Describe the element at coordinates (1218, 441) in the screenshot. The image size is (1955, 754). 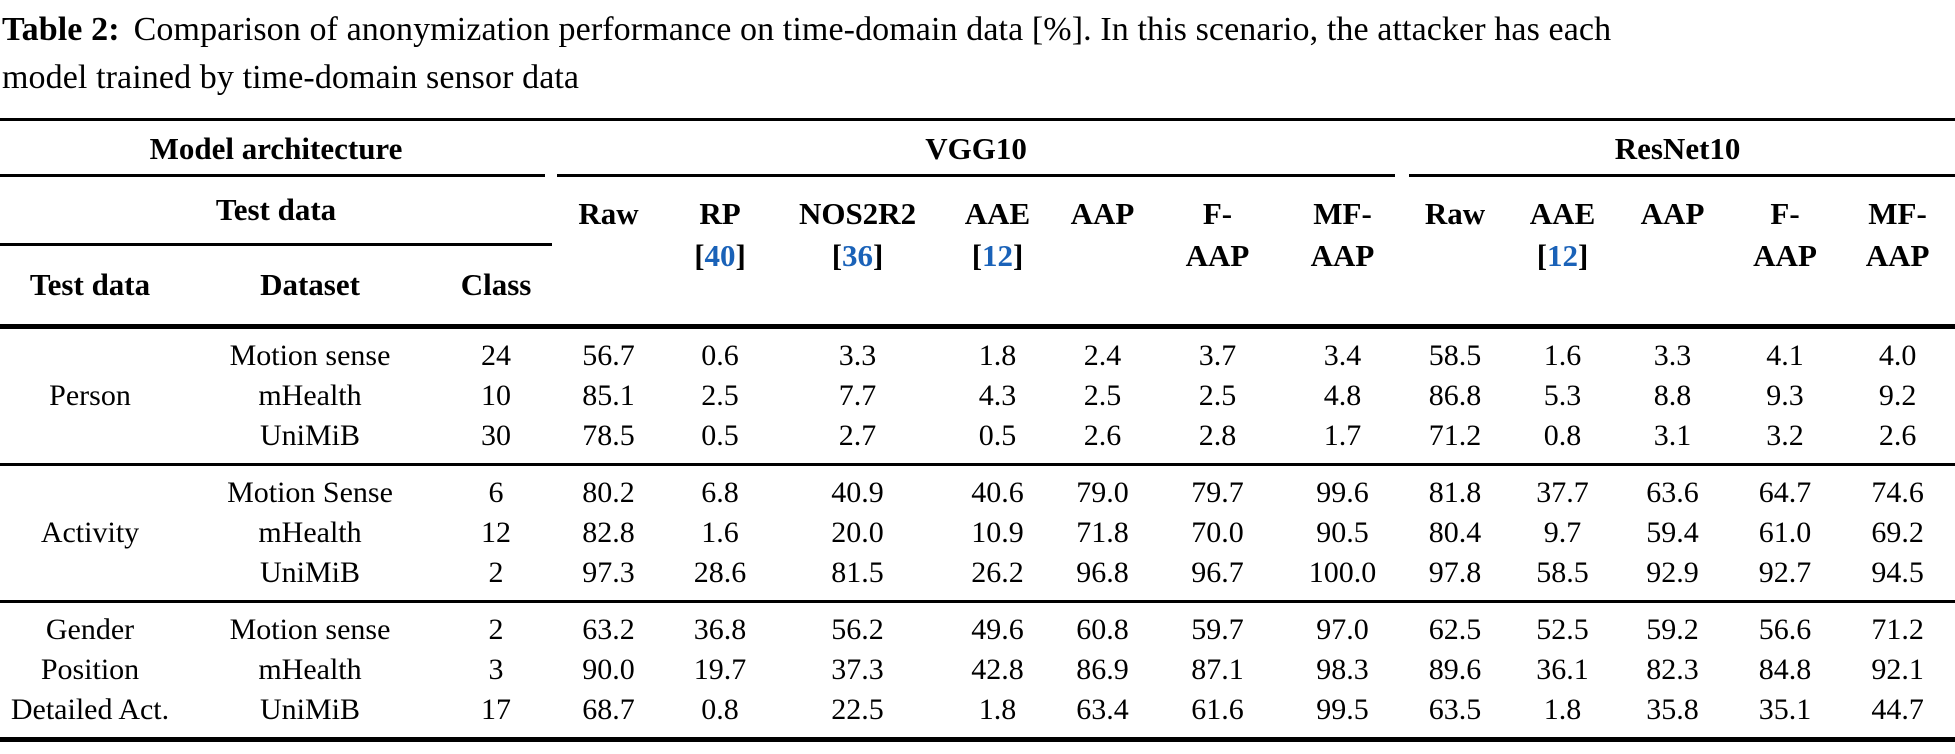
I see `data-cell: 2.8` at that location.